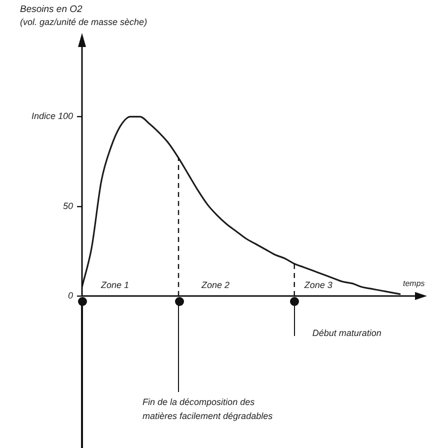  I want to click on text: Fin de la décomposition des matières facilement dégradables, so click(208, 409).